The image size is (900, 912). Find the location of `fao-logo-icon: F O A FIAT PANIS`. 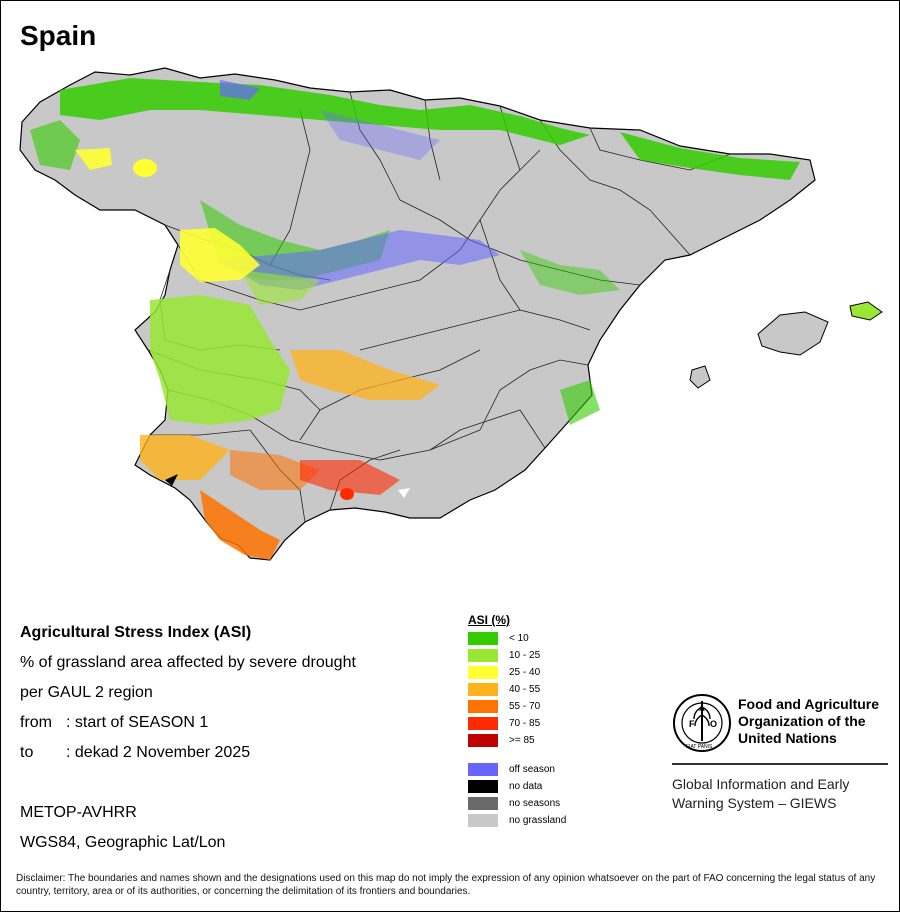

fao-logo-icon: F O A FIAT PANIS is located at coordinates (702, 723).